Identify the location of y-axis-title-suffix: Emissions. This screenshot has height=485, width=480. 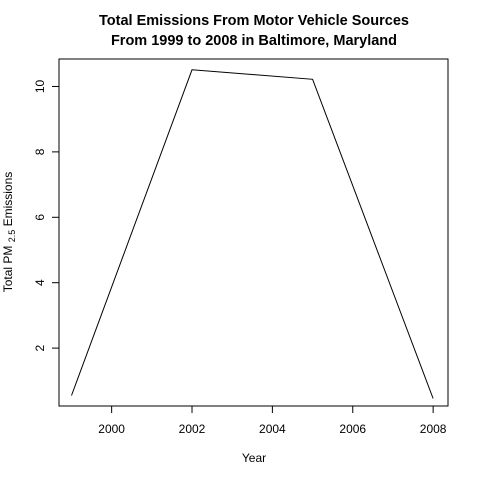
(8, 199).